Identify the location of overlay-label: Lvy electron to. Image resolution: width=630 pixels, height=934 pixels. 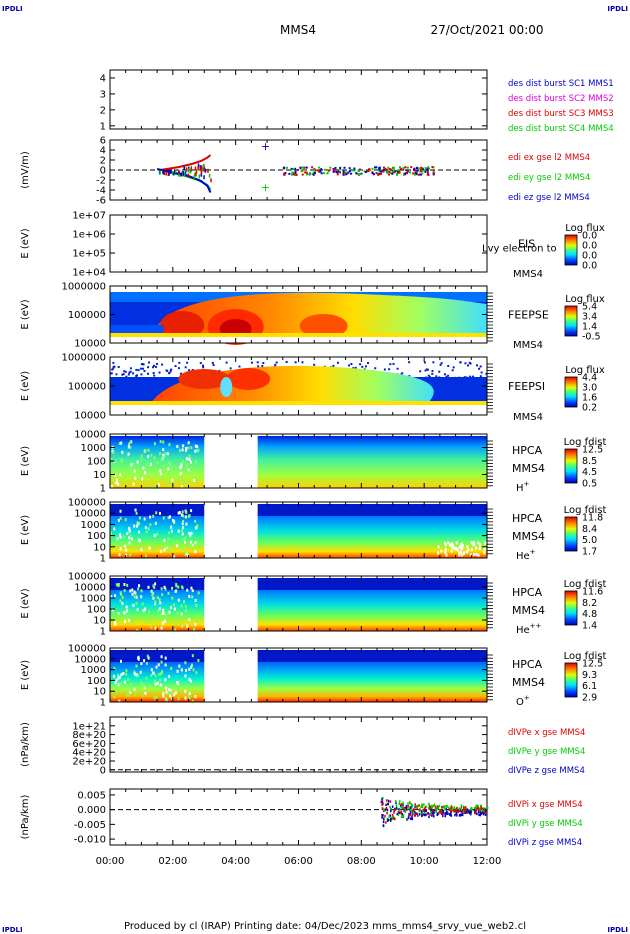
(519, 249).